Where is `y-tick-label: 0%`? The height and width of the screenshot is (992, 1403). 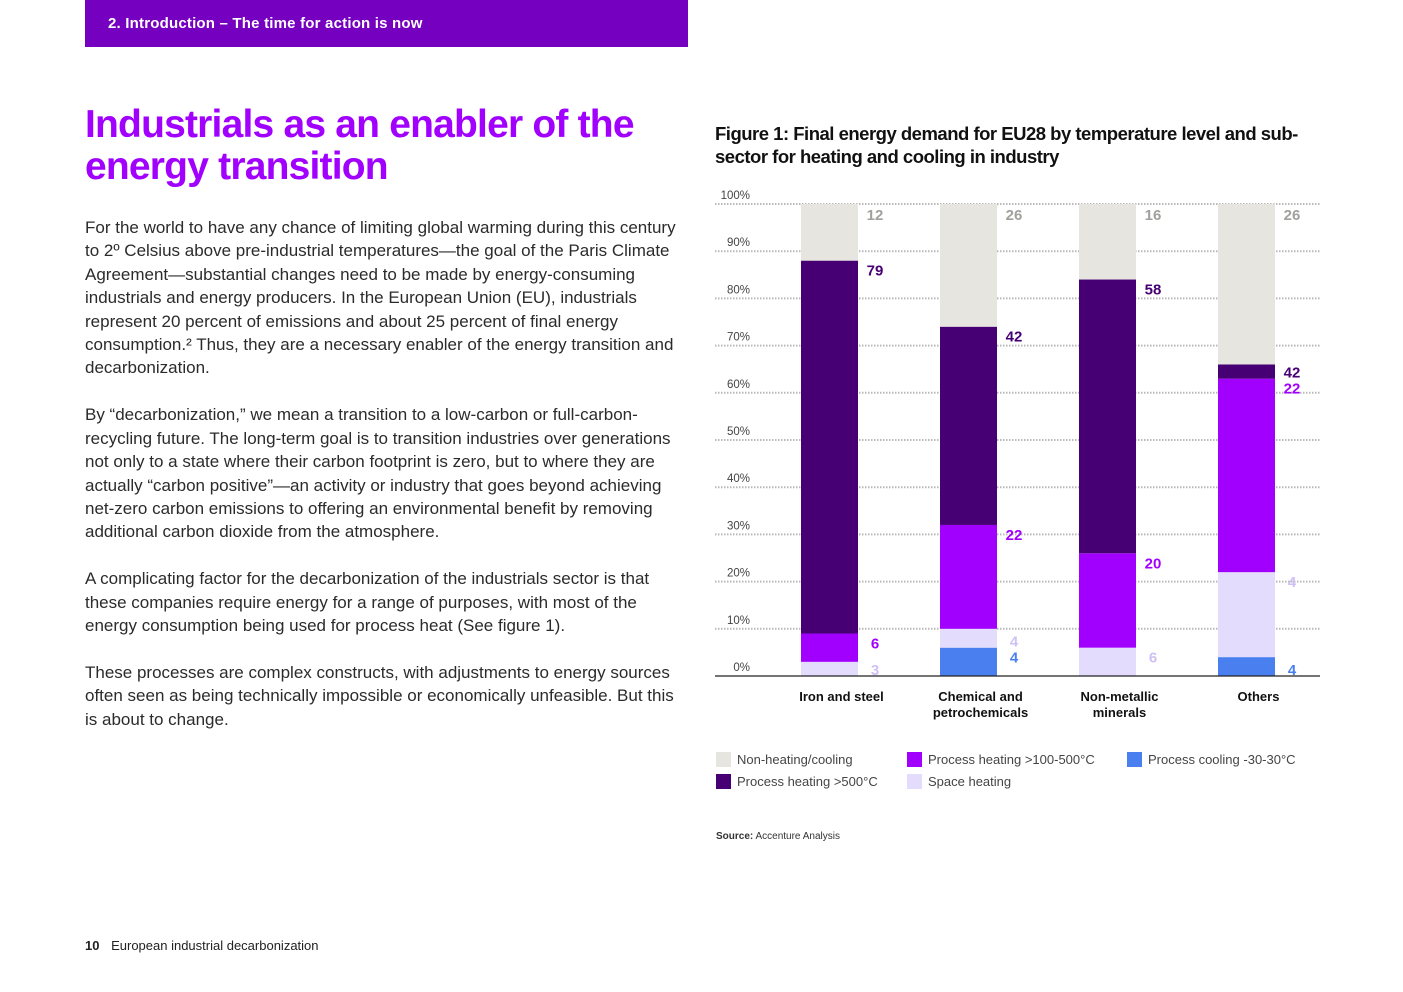 y-tick-label: 0% is located at coordinates (741, 668).